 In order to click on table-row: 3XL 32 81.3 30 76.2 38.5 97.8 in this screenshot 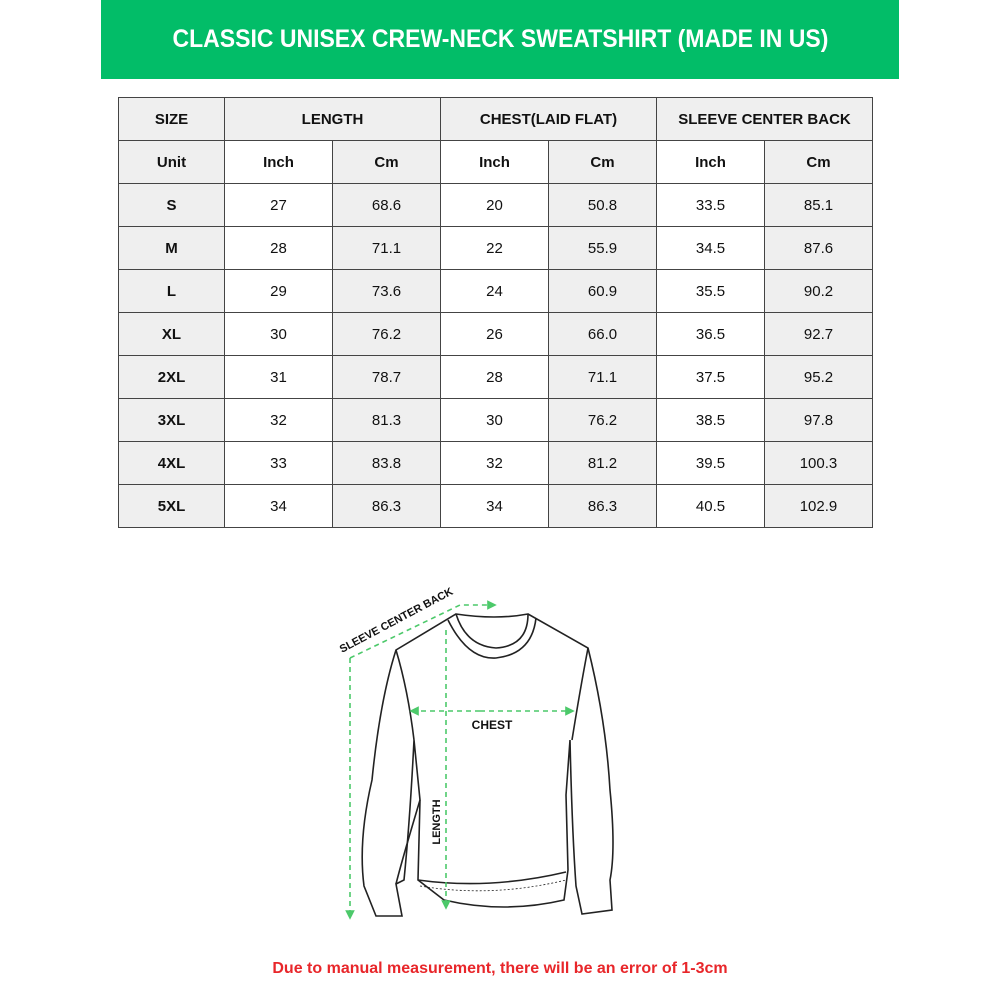, I will do `click(495, 420)`.